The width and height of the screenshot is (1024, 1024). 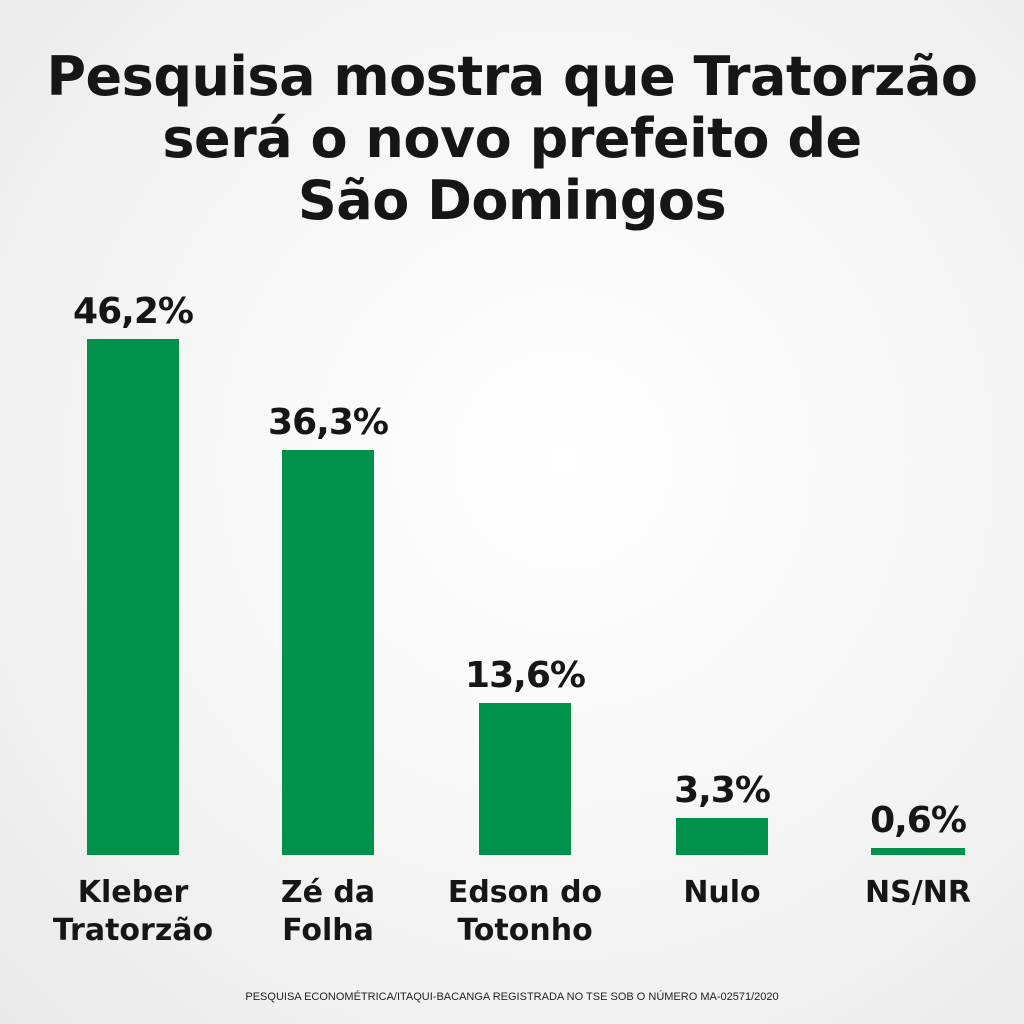 What do you see at coordinates (722, 790) in the screenshot?
I see `bar-value-label-4: 3,3%` at bounding box center [722, 790].